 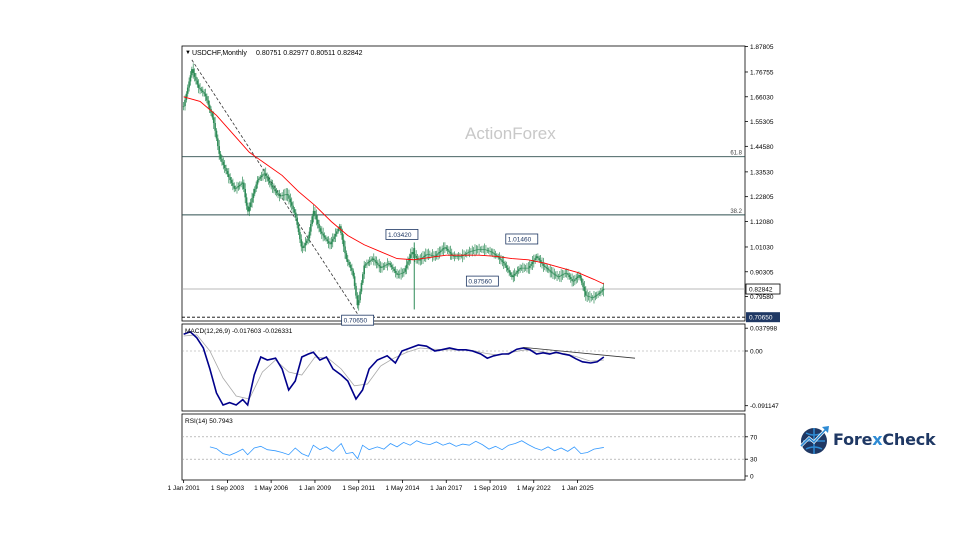 What do you see at coordinates (402, 488) in the screenshot?
I see `time-axis-label: 1 May 2014` at bounding box center [402, 488].